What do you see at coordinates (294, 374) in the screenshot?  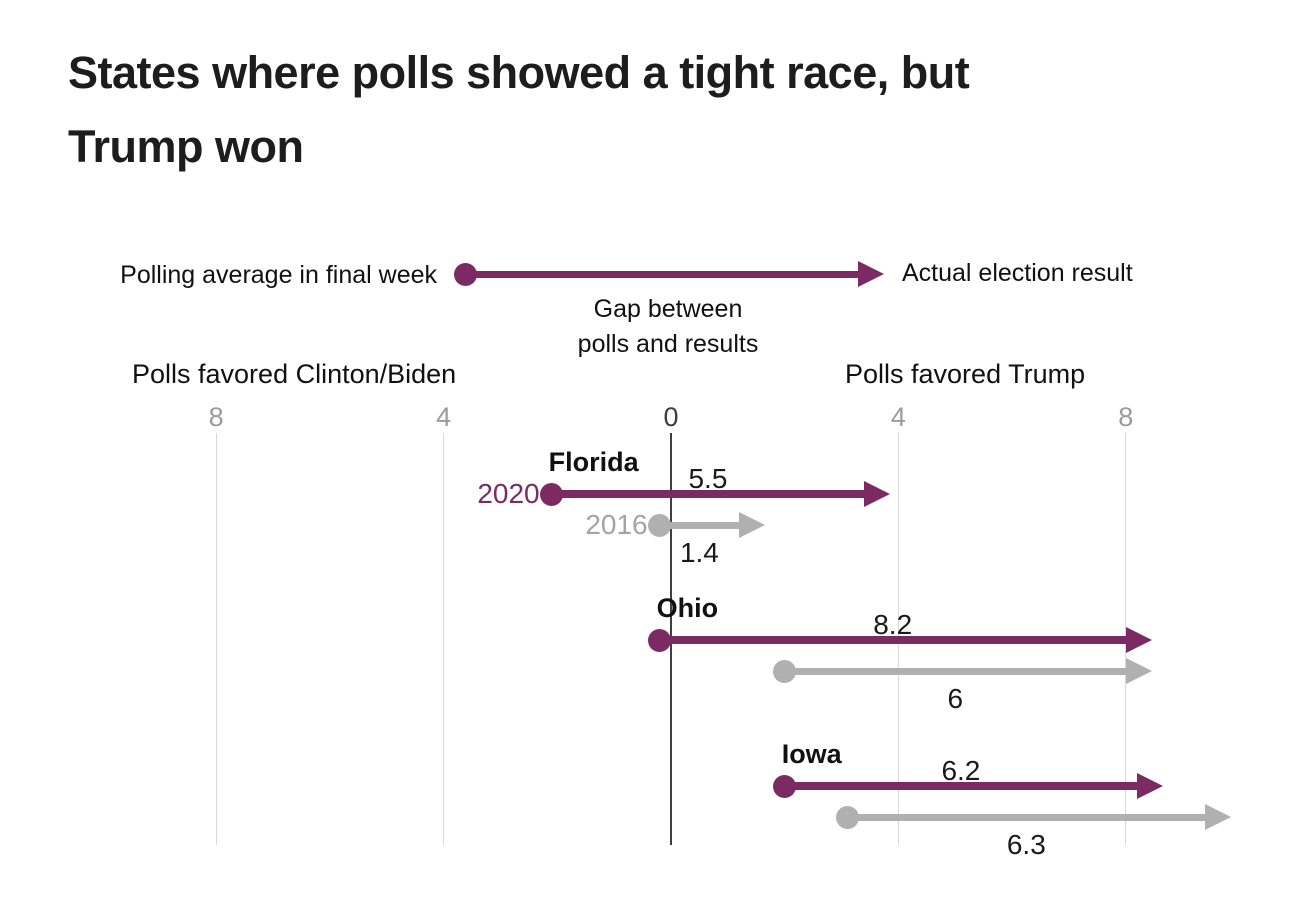 I see `axis-header-clinton-biden: Polls favored Clinton/Biden` at bounding box center [294, 374].